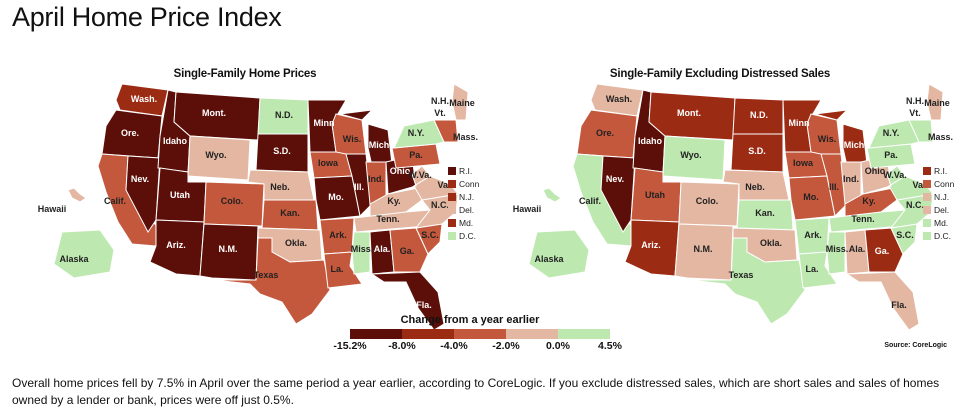 Image resolution: width=963 pixels, height=414 pixels. Describe the element at coordinates (854, 145) in the screenshot. I see `state-label-mi: Mich` at that location.